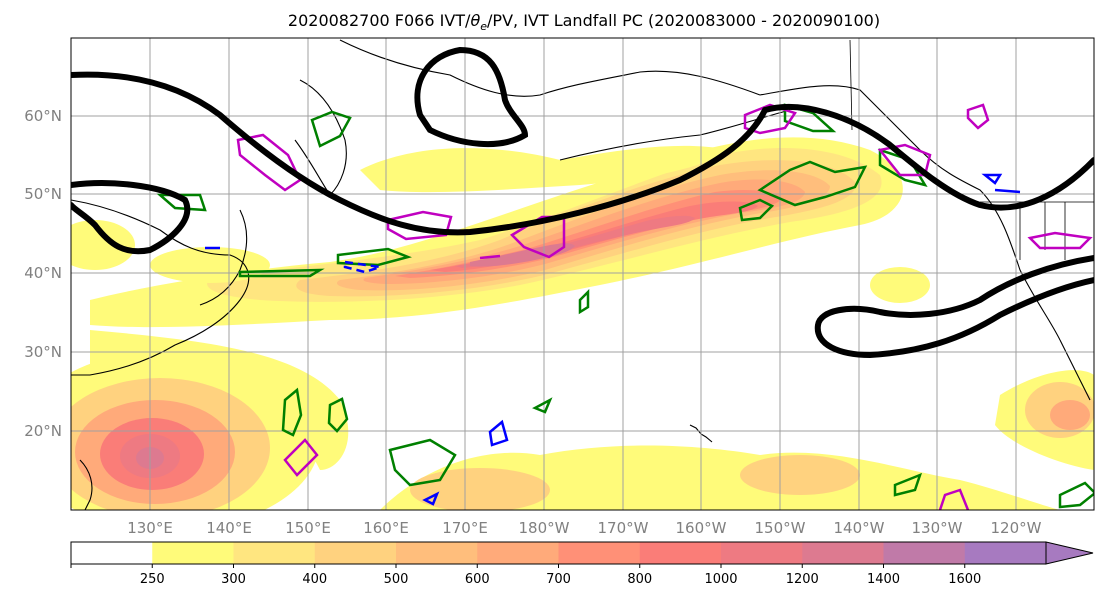 Image resolution: width=1105 pixels, height=603 pixels. Describe the element at coordinates (103, 245) in the screenshot. I see `ivt-west-patch` at that location.